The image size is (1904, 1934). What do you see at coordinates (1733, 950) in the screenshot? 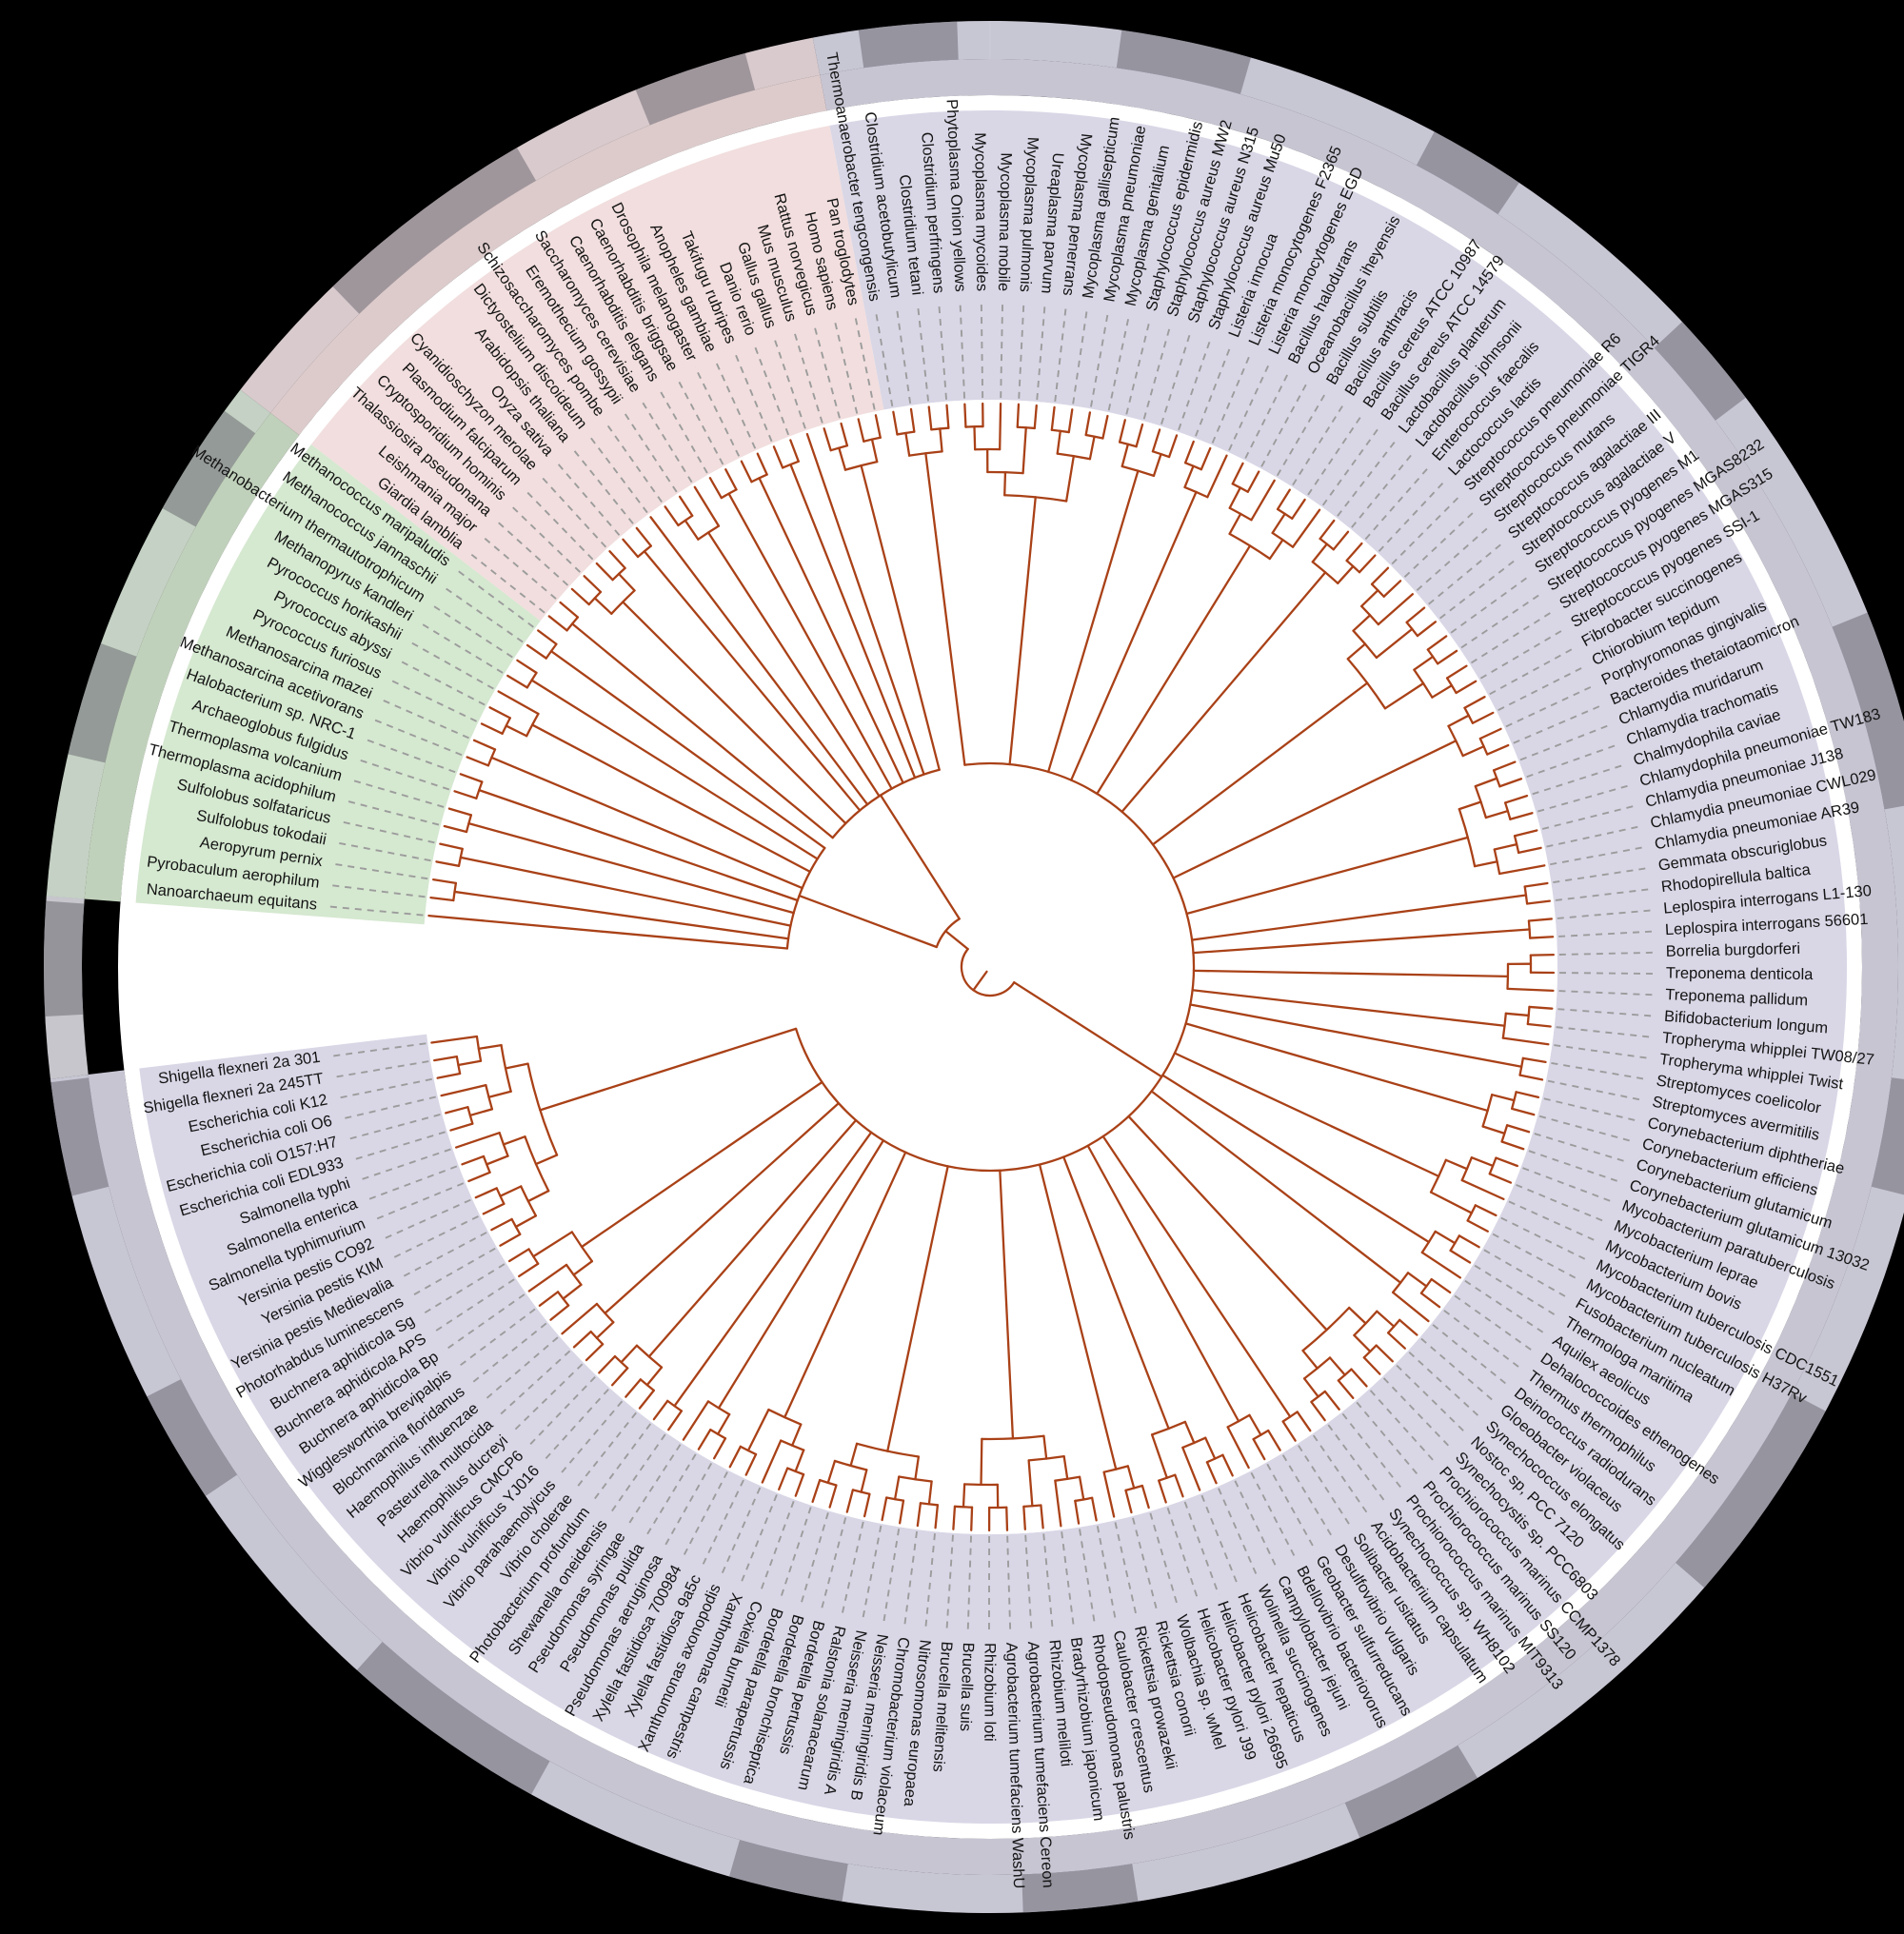
I see `taxon-label: Borrelia burgdorferi` at bounding box center [1733, 950].